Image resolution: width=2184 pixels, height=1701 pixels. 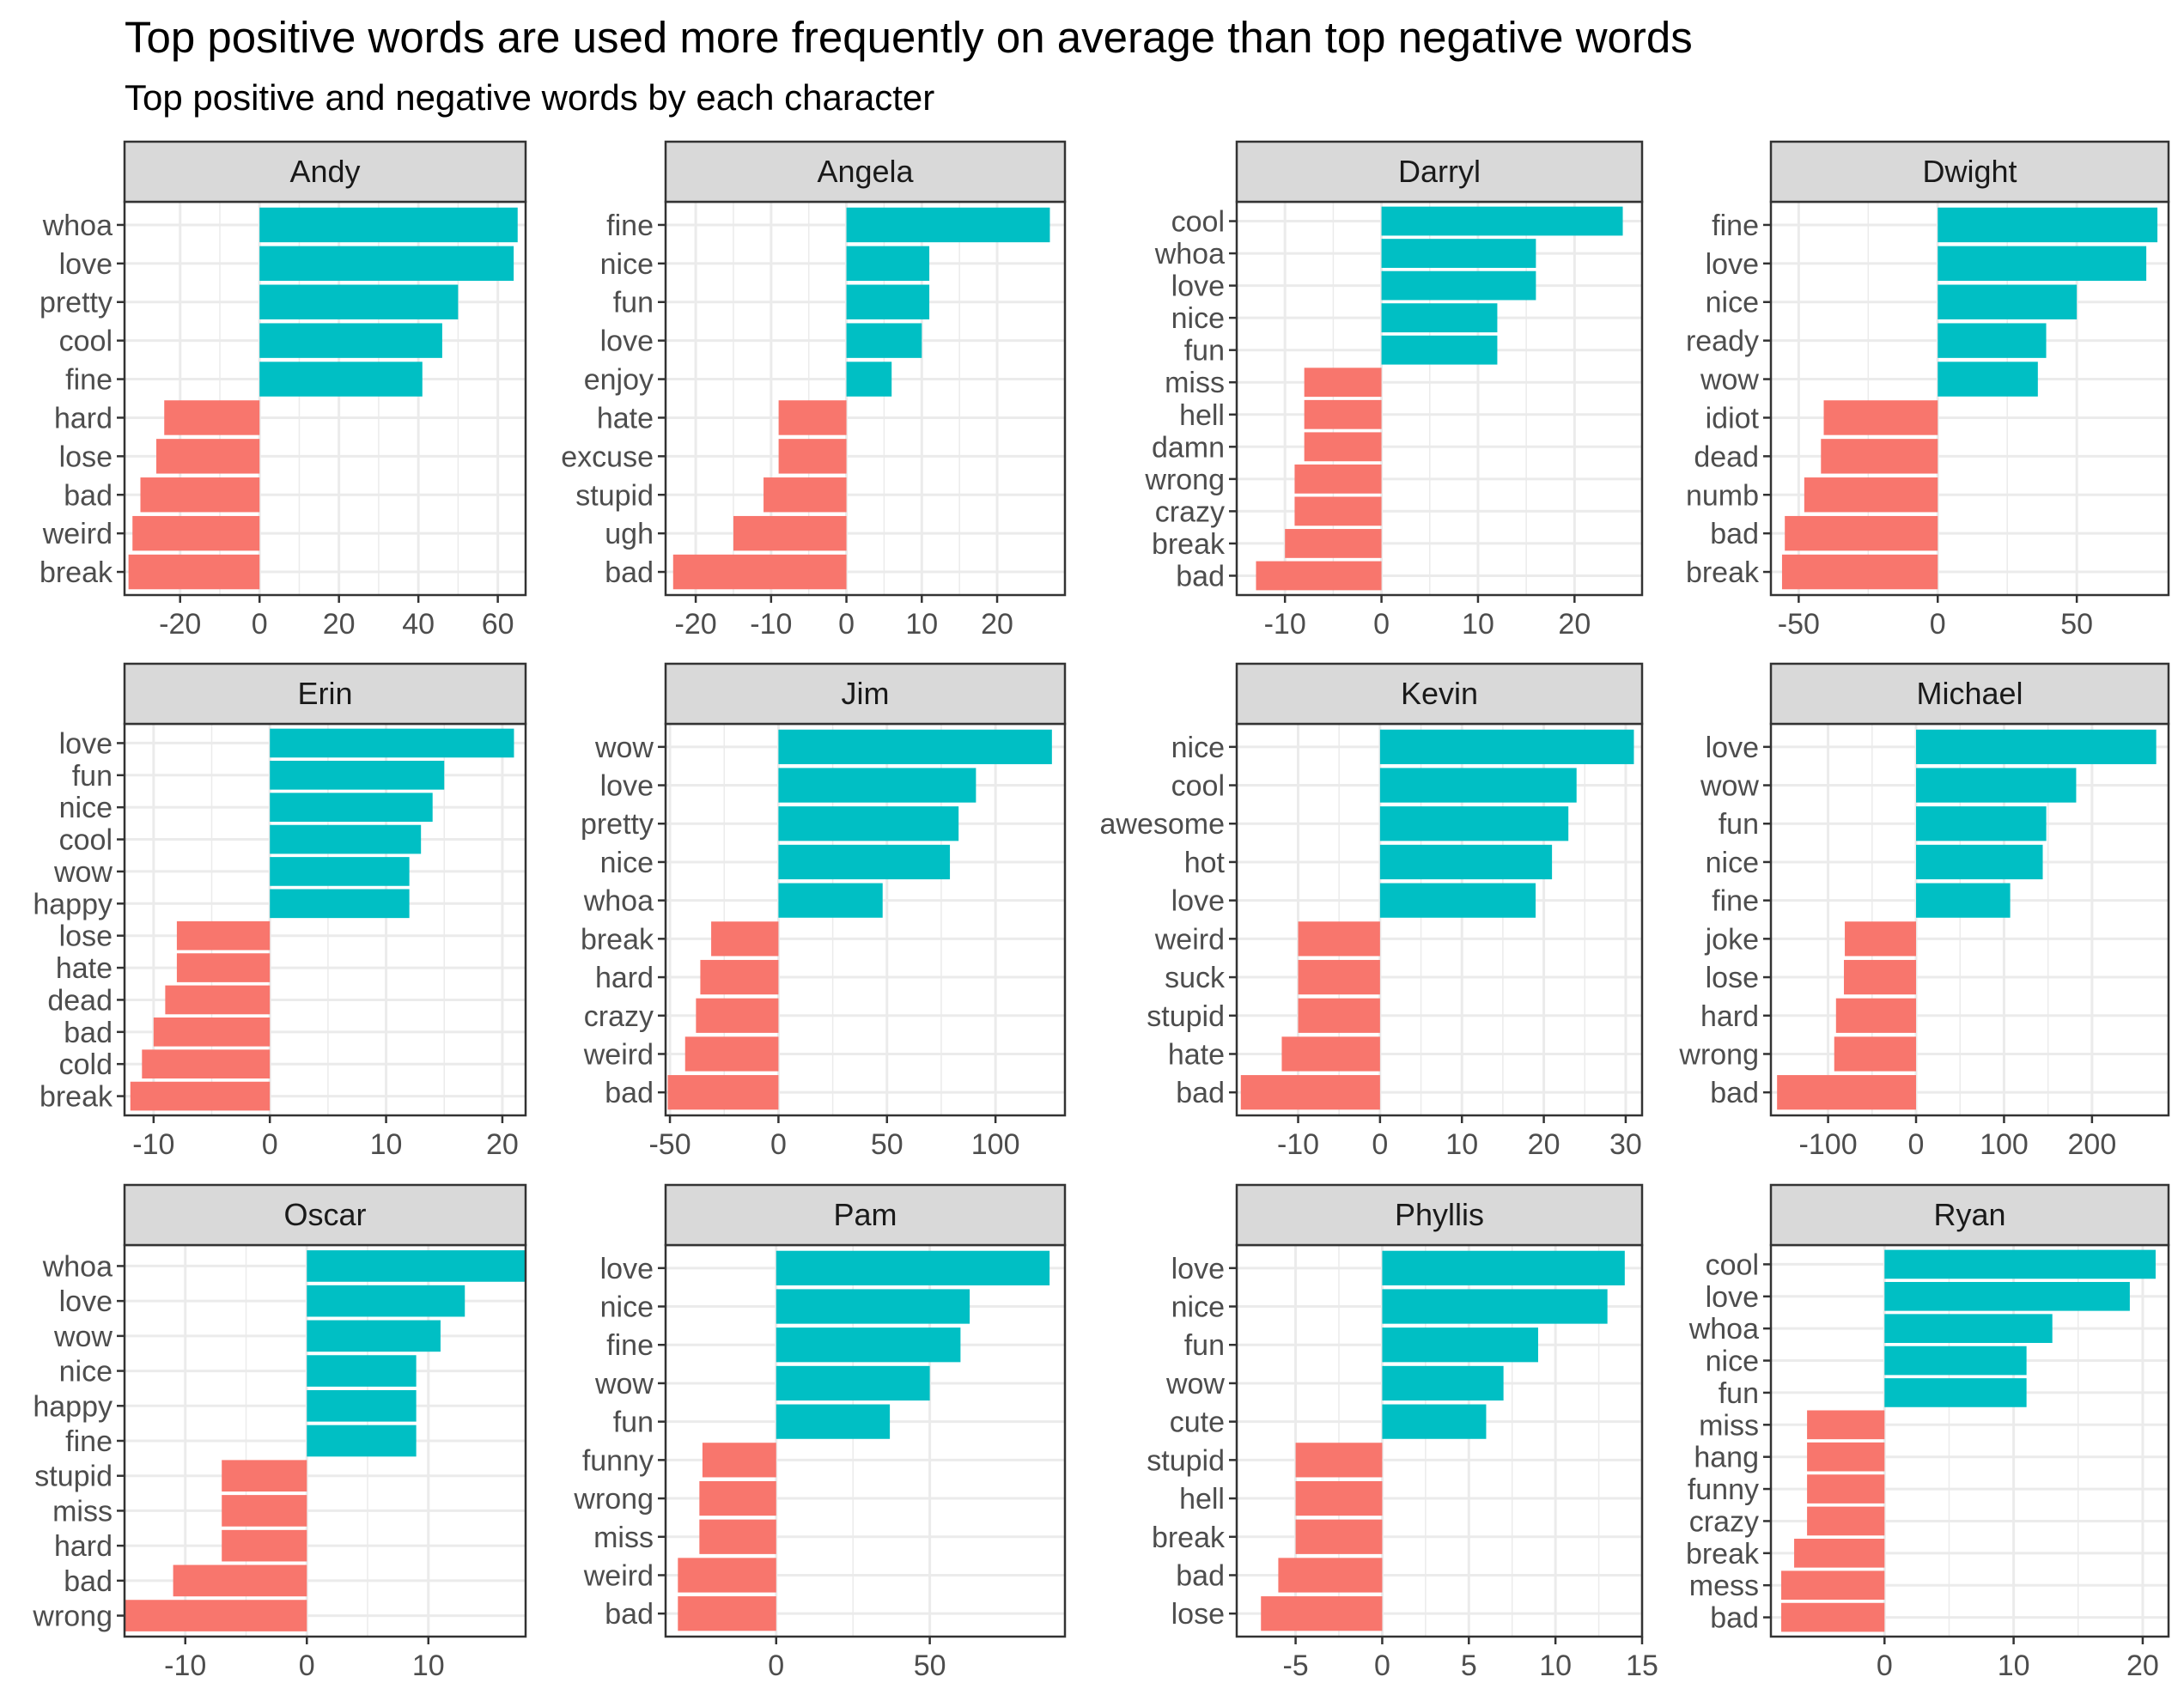 I want to click on category-label: dead, so click(x=1727, y=456).